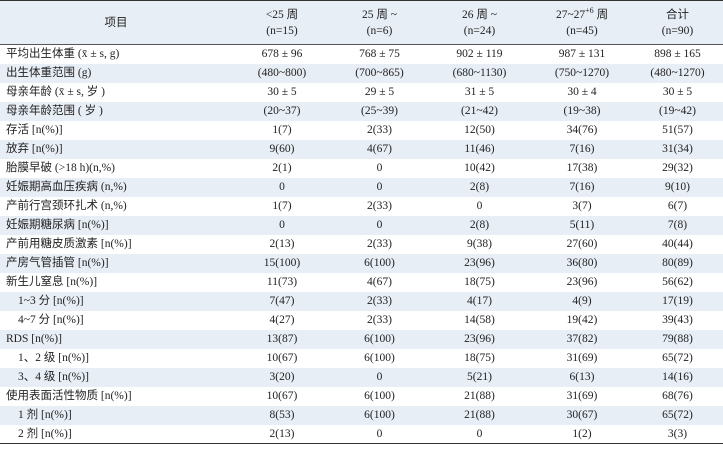 Image resolution: width=723 pixels, height=449 pixels. I want to click on cell-value: (21~42), so click(479, 111).